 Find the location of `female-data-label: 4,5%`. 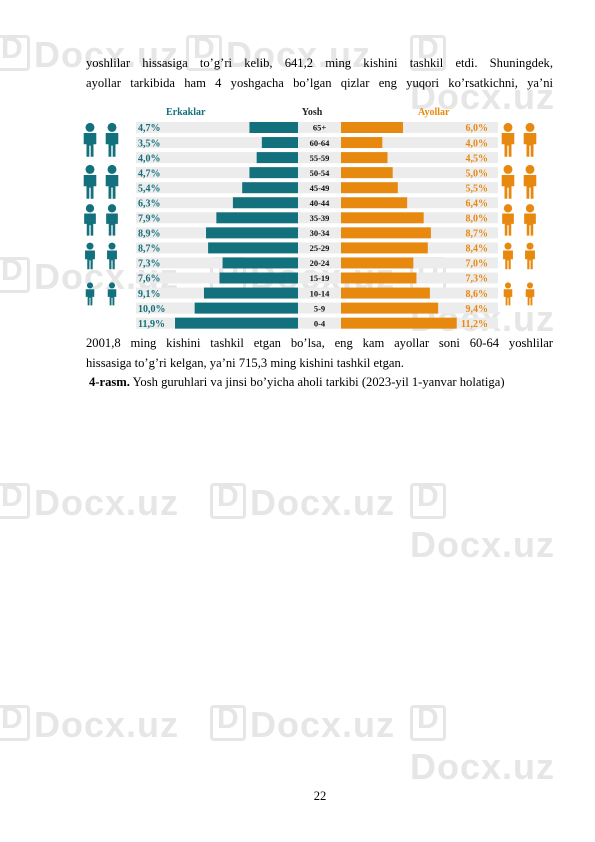

female-data-label: 4,5% is located at coordinates (477, 158).